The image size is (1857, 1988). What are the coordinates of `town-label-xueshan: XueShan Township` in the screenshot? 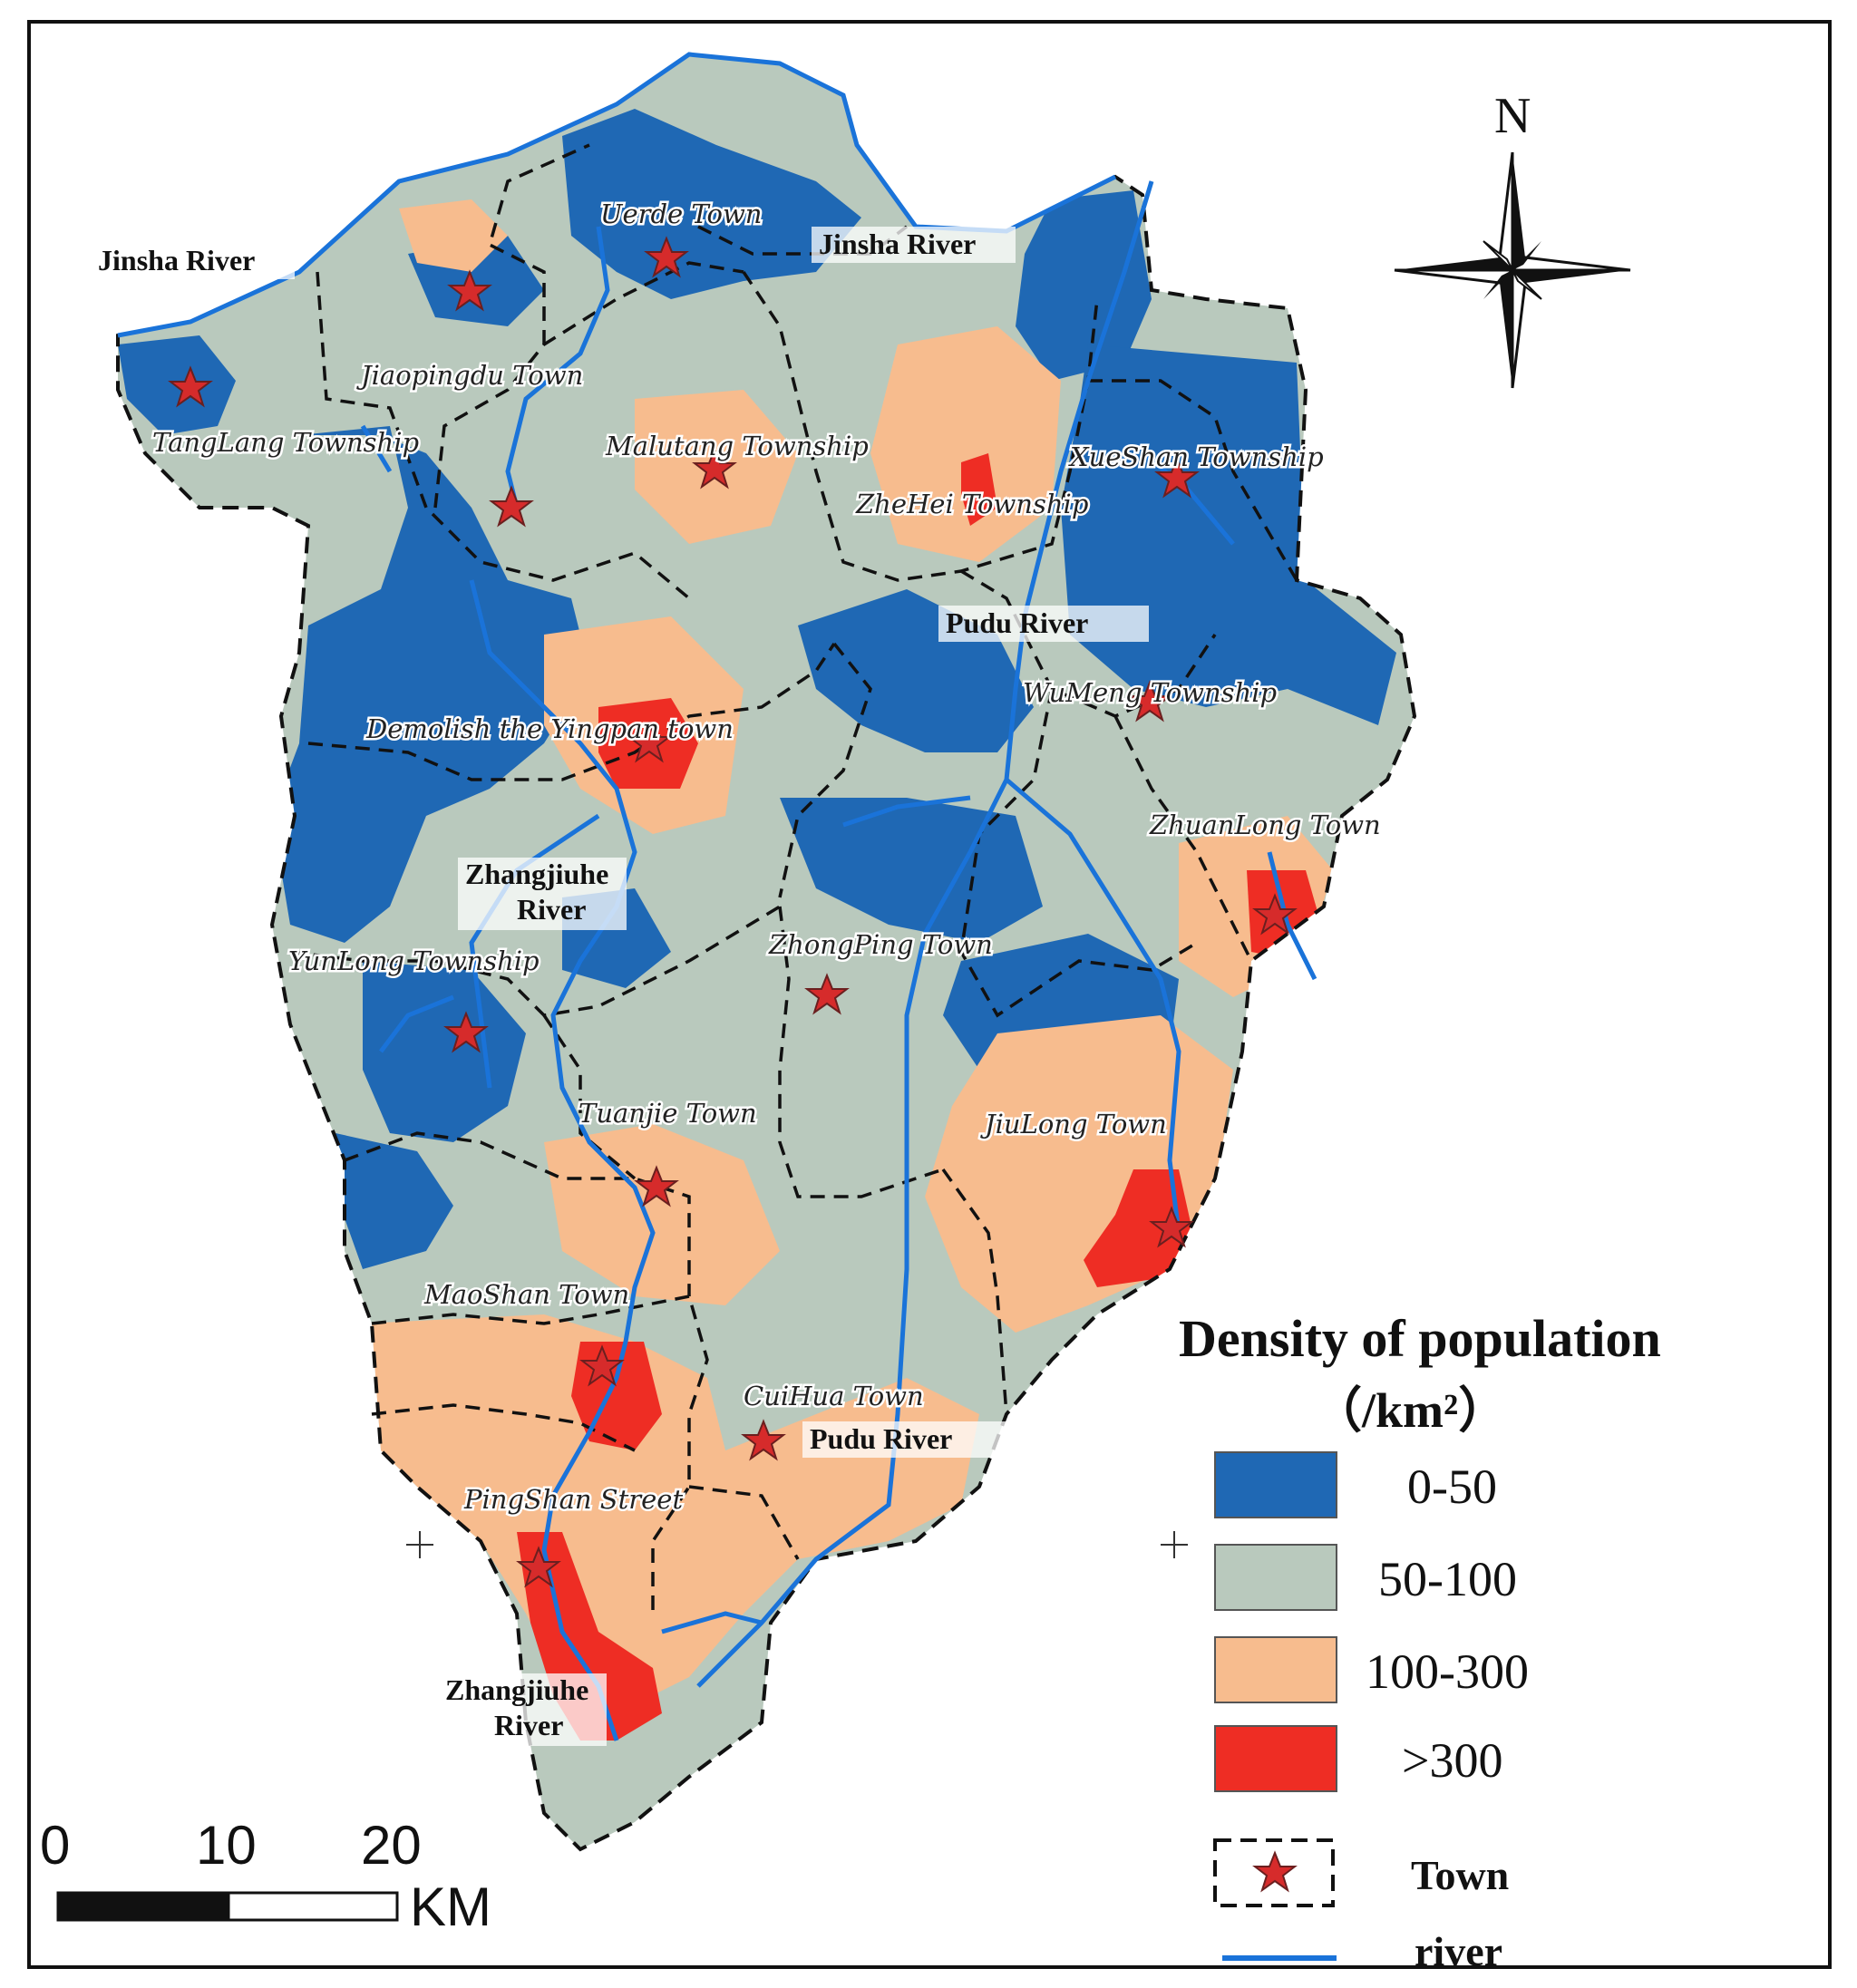 It's located at (1196, 457).